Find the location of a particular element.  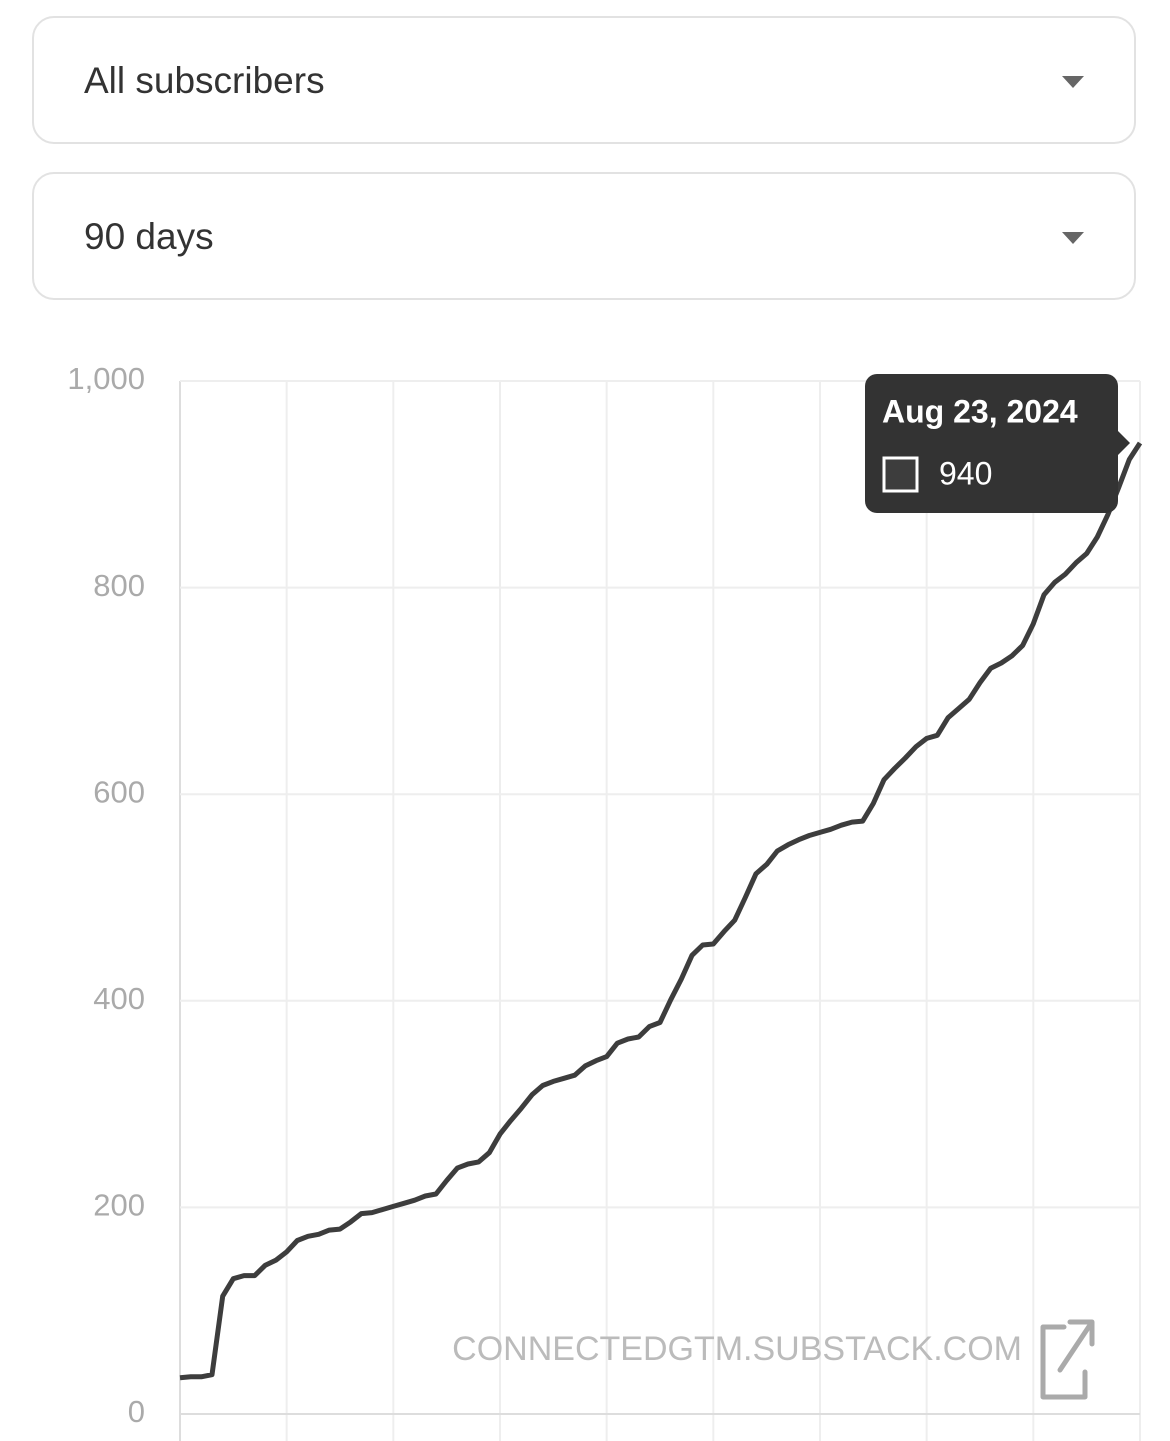

y-tick-label: 1,000 is located at coordinates (106, 378).